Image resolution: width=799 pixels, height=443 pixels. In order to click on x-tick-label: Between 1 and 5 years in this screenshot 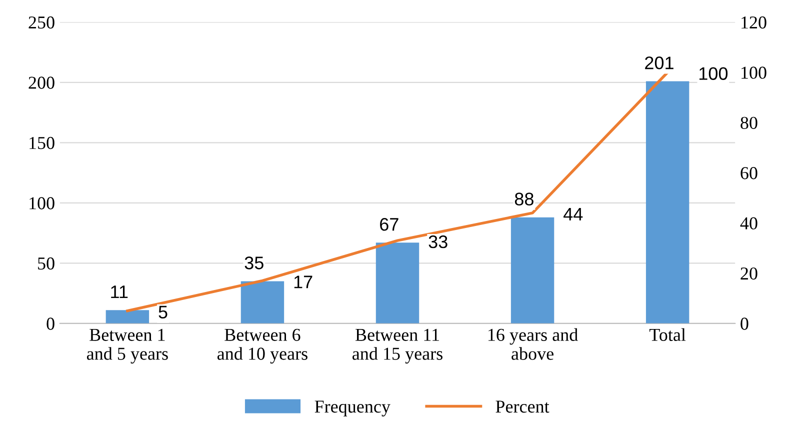, I will do `click(127, 346)`.